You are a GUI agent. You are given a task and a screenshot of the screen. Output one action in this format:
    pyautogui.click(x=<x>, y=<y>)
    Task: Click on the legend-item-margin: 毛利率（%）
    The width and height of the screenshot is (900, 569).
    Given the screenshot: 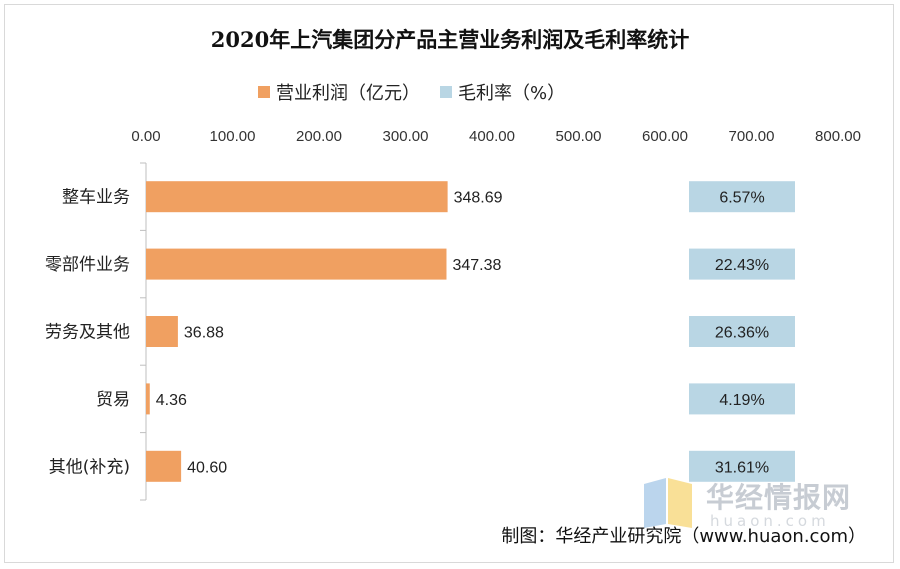 What is the action you would take?
    pyautogui.click(x=502, y=92)
    